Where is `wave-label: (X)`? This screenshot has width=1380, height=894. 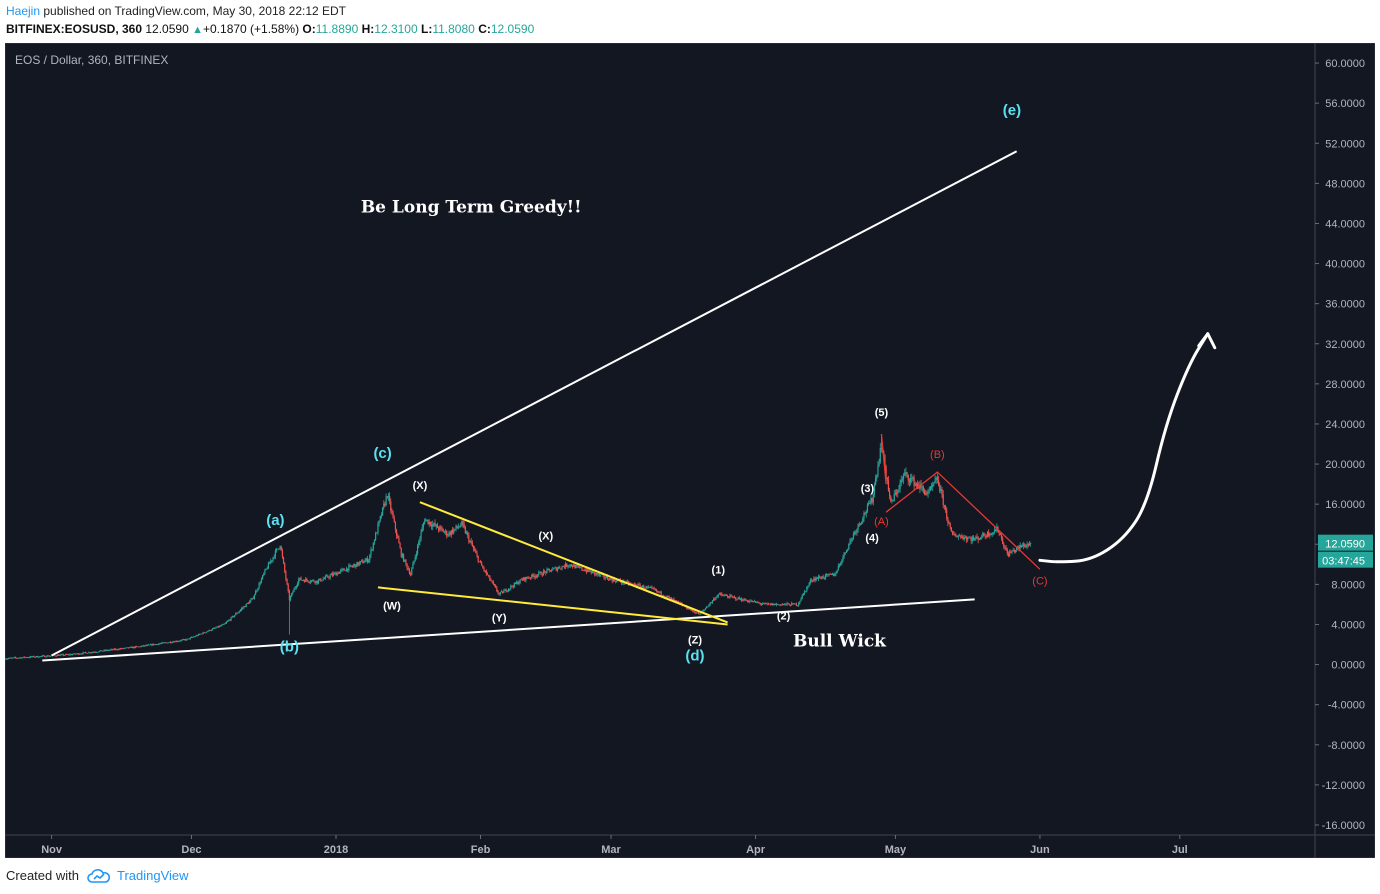 wave-label: (X) is located at coordinates (545, 536).